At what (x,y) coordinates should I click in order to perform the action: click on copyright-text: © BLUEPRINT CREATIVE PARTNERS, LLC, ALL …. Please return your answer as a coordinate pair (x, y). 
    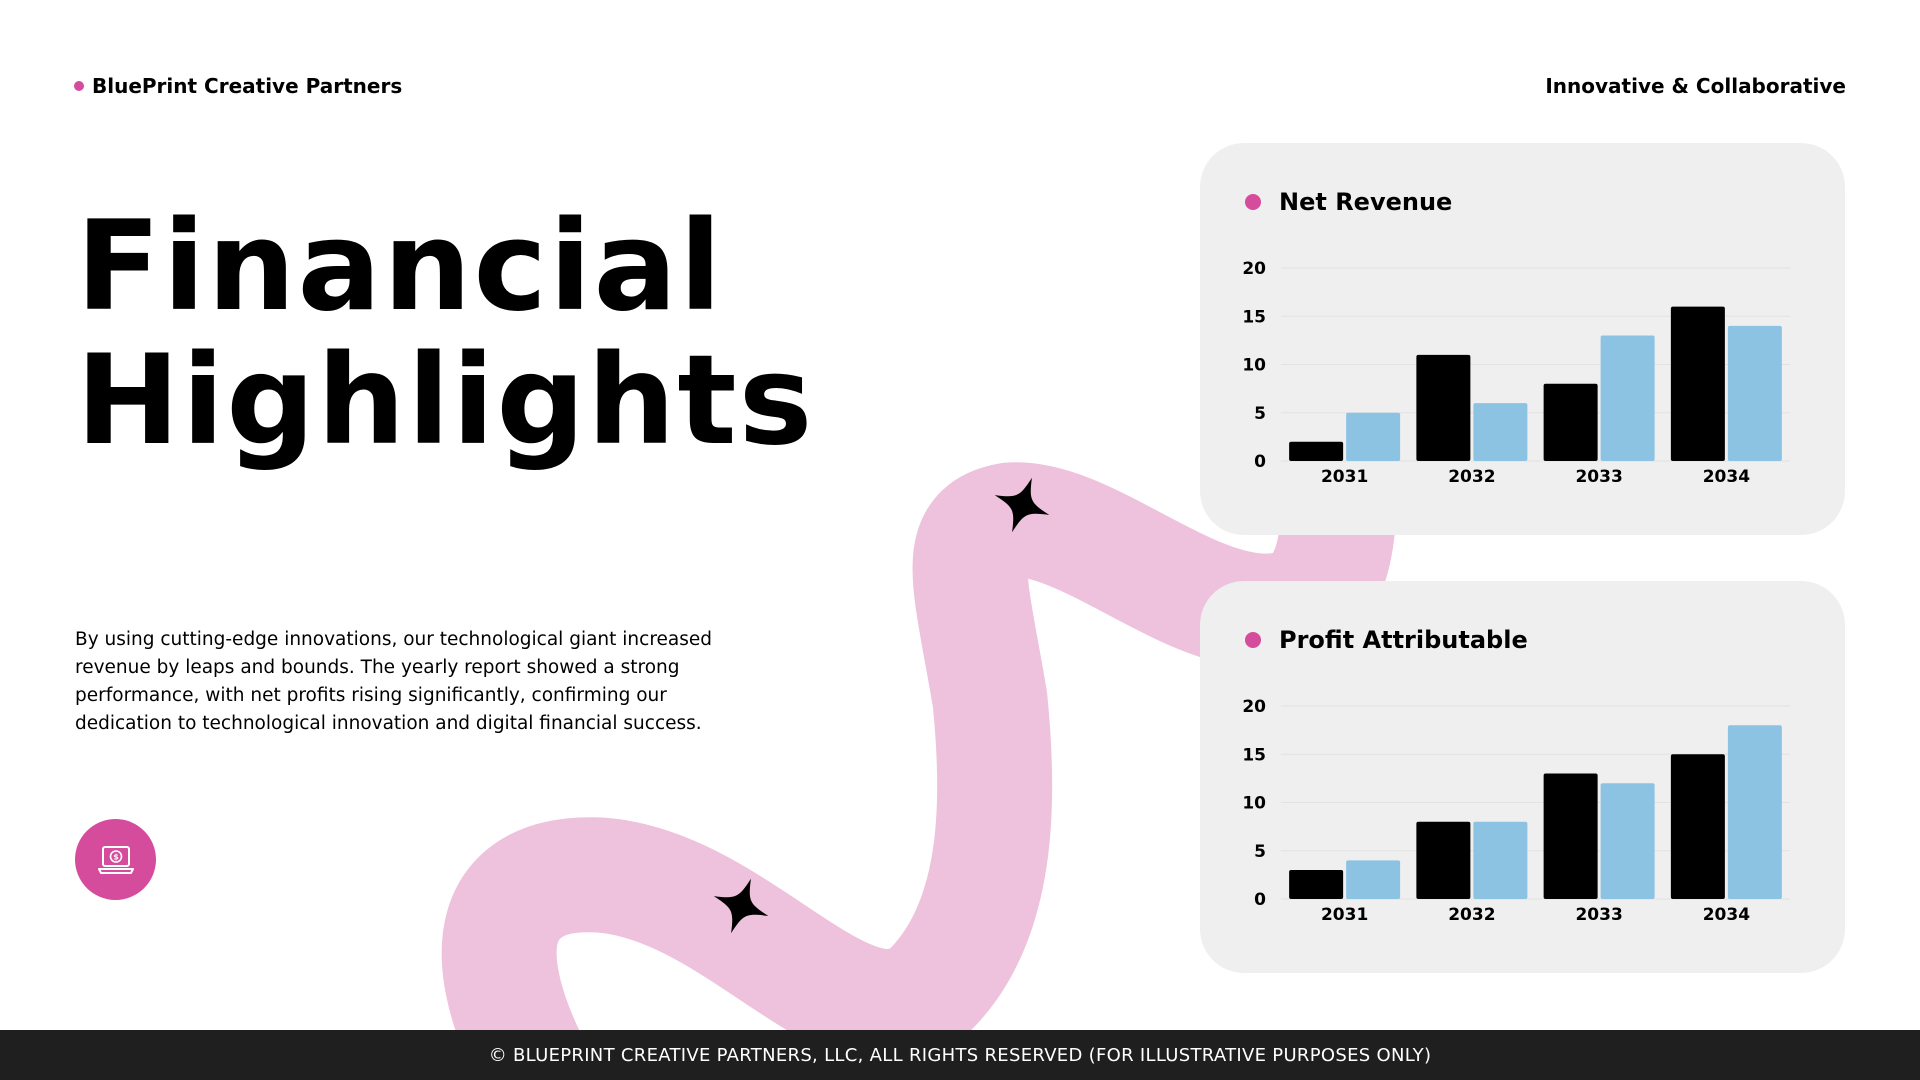
    Looking at the image, I should click on (960, 1055).